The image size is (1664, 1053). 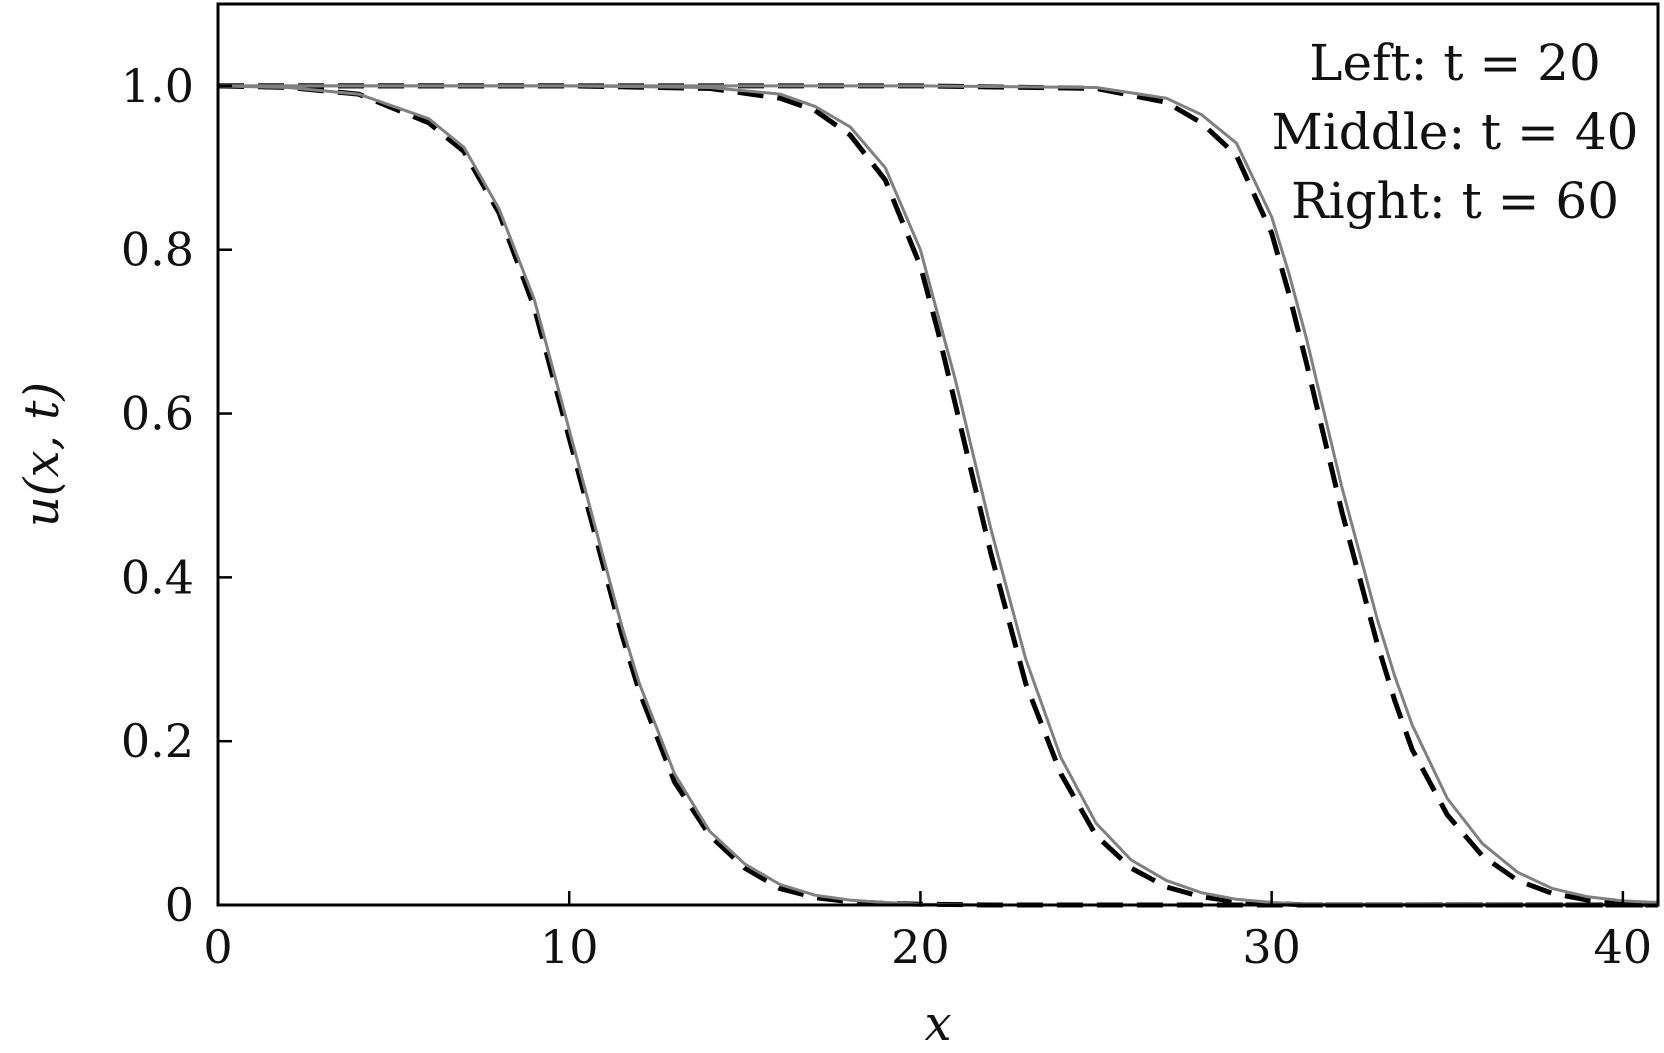 What do you see at coordinates (217, 947) in the screenshot?
I see `x-tick-label: 0` at bounding box center [217, 947].